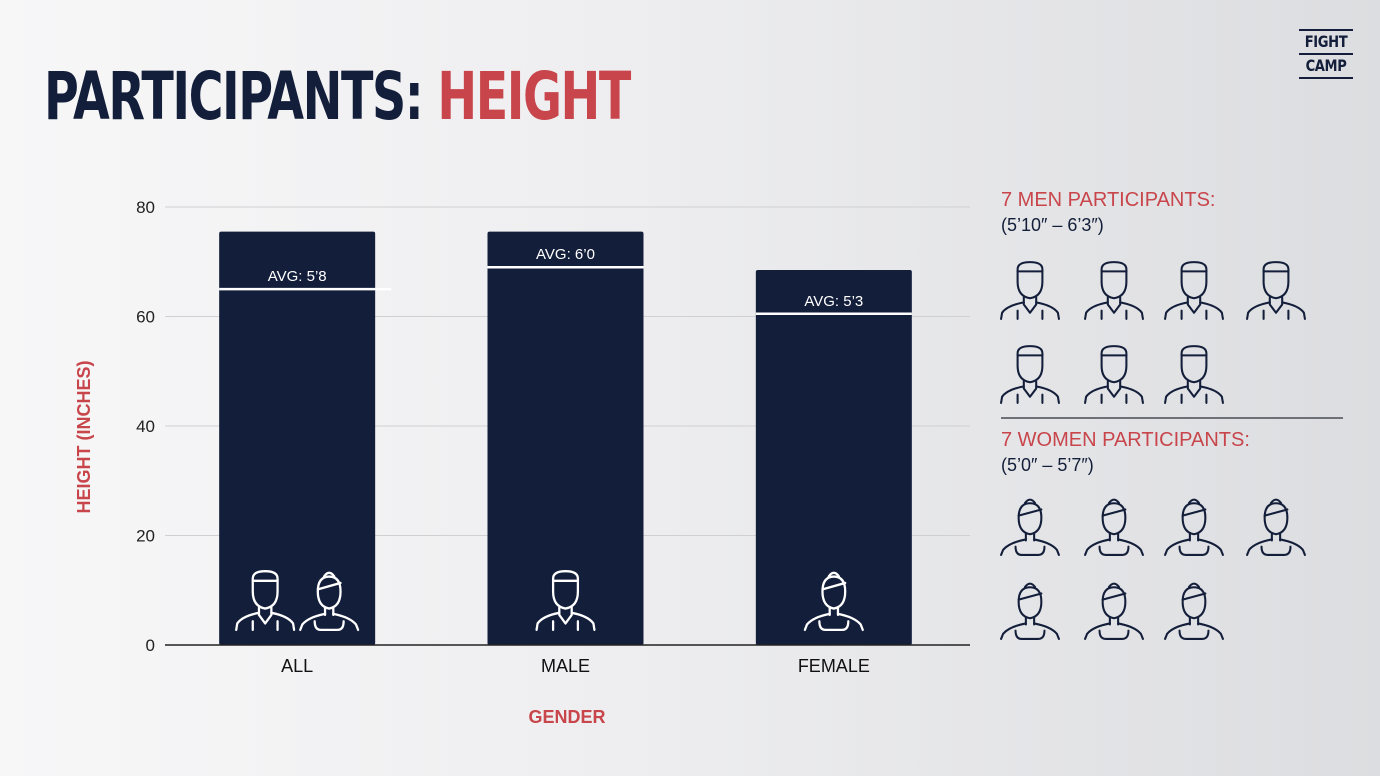 The image size is (1380, 776). What do you see at coordinates (84, 436) in the screenshot?
I see `y-axis-title: HEIGHT (INCHES)` at bounding box center [84, 436].